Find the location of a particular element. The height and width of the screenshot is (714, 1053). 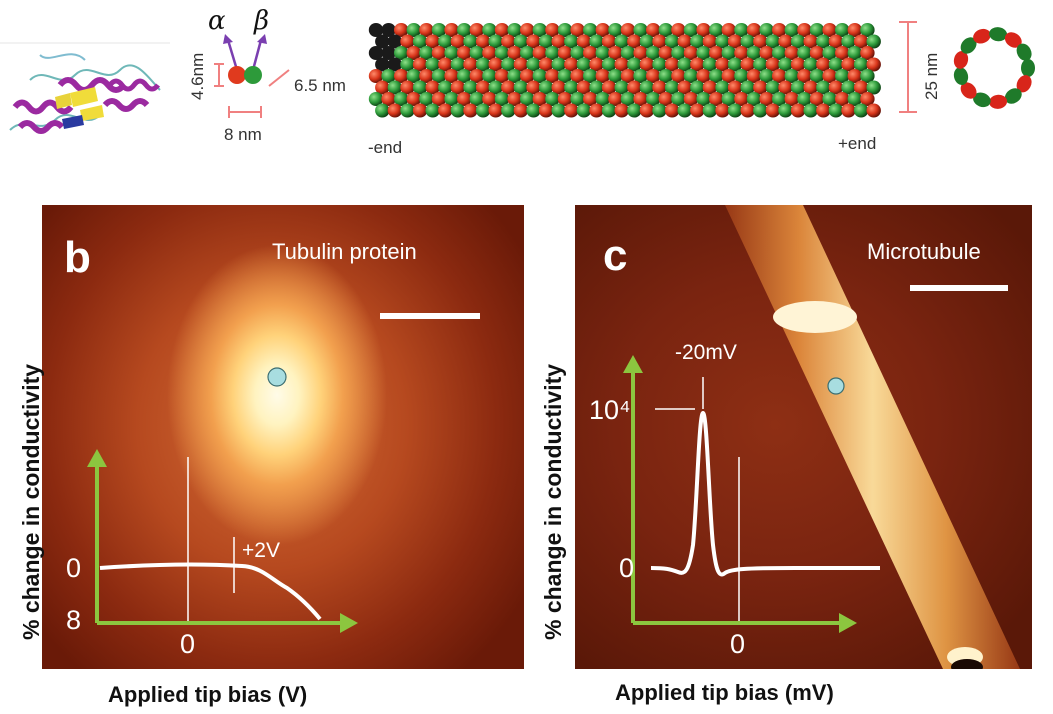

panel-b-title: Tubulin protein is located at coordinates (344, 251).